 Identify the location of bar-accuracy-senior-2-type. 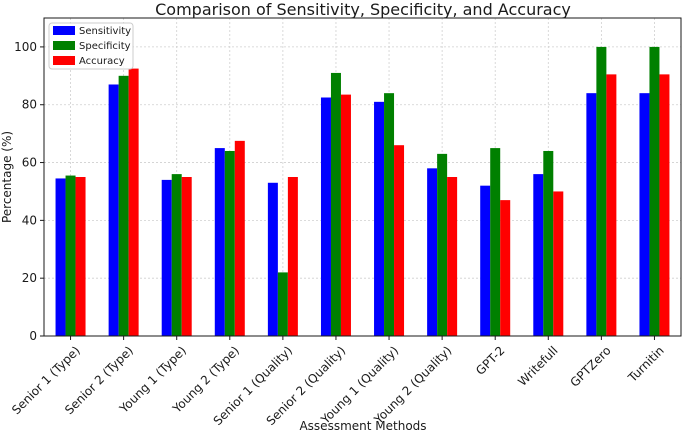
(133, 202).